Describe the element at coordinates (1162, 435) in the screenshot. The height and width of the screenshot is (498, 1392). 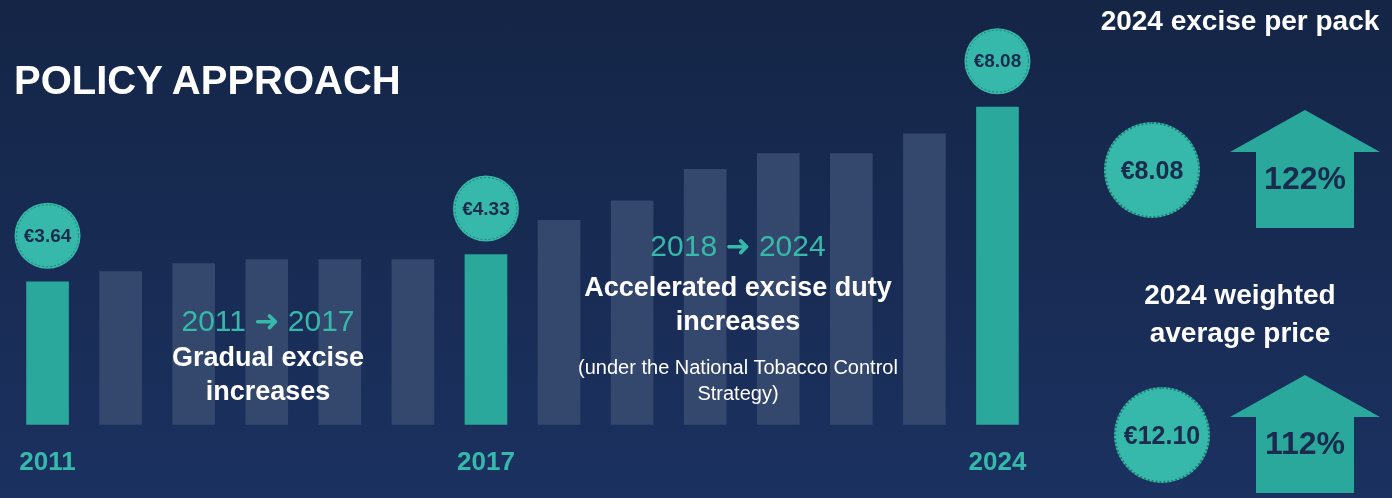
I see `text: €12.10` at that location.